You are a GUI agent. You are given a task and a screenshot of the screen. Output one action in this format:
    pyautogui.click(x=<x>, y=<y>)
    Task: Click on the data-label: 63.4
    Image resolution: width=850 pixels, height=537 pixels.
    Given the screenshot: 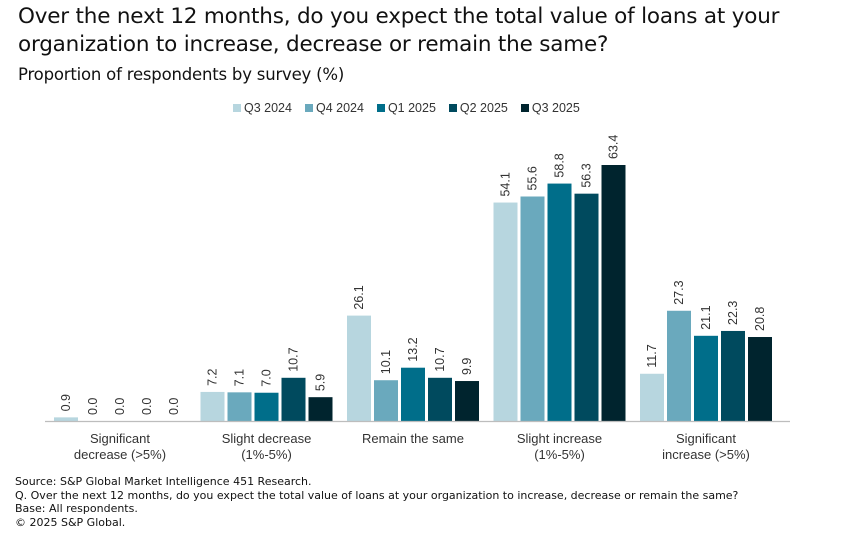 What is the action you would take?
    pyautogui.click(x=614, y=147)
    